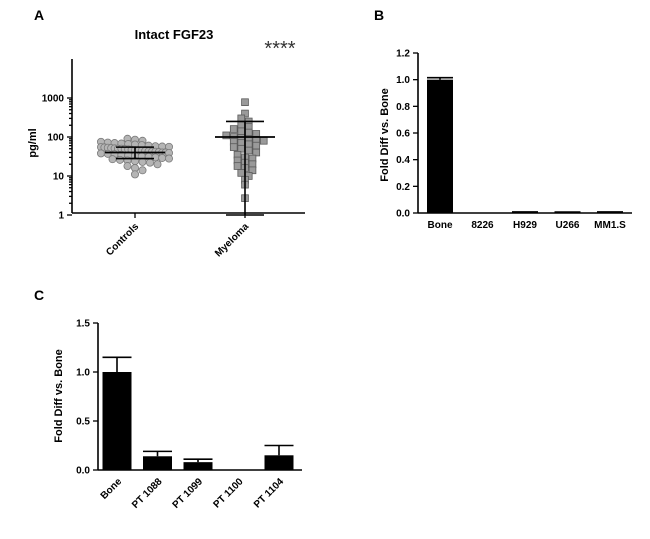  Describe the element at coordinates (610, 225) in the screenshot. I see `panel-b-xtick-label: MM1.S` at that location.